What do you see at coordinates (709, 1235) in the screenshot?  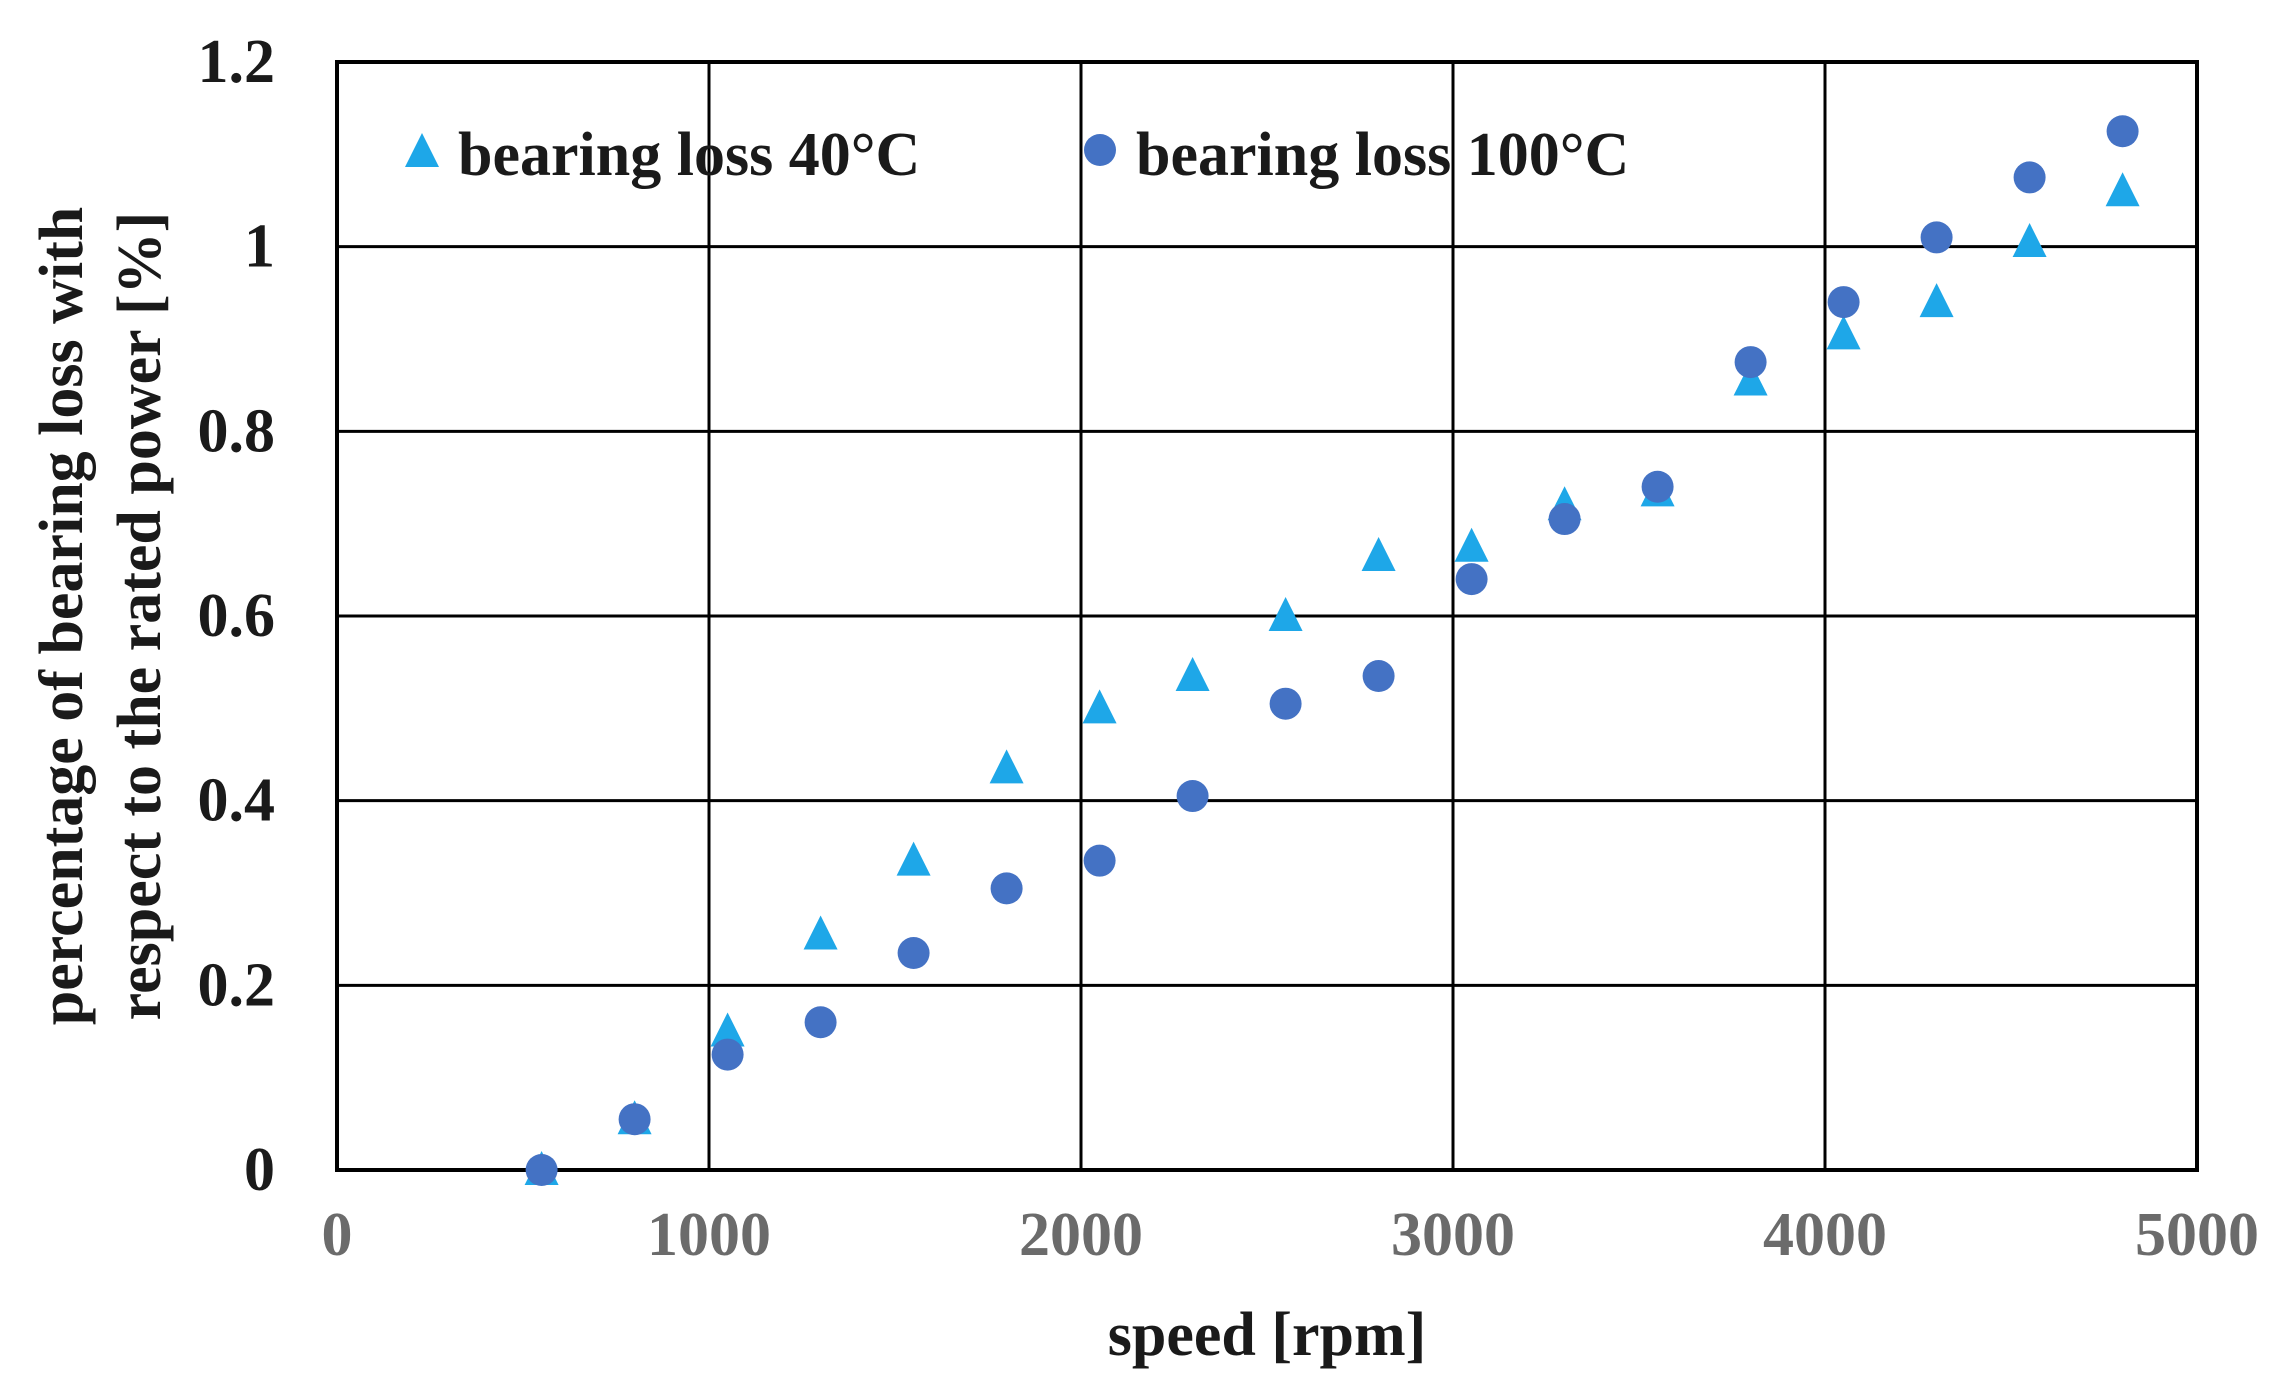 I see `x-tick-label: 1000` at bounding box center [709, 1235].